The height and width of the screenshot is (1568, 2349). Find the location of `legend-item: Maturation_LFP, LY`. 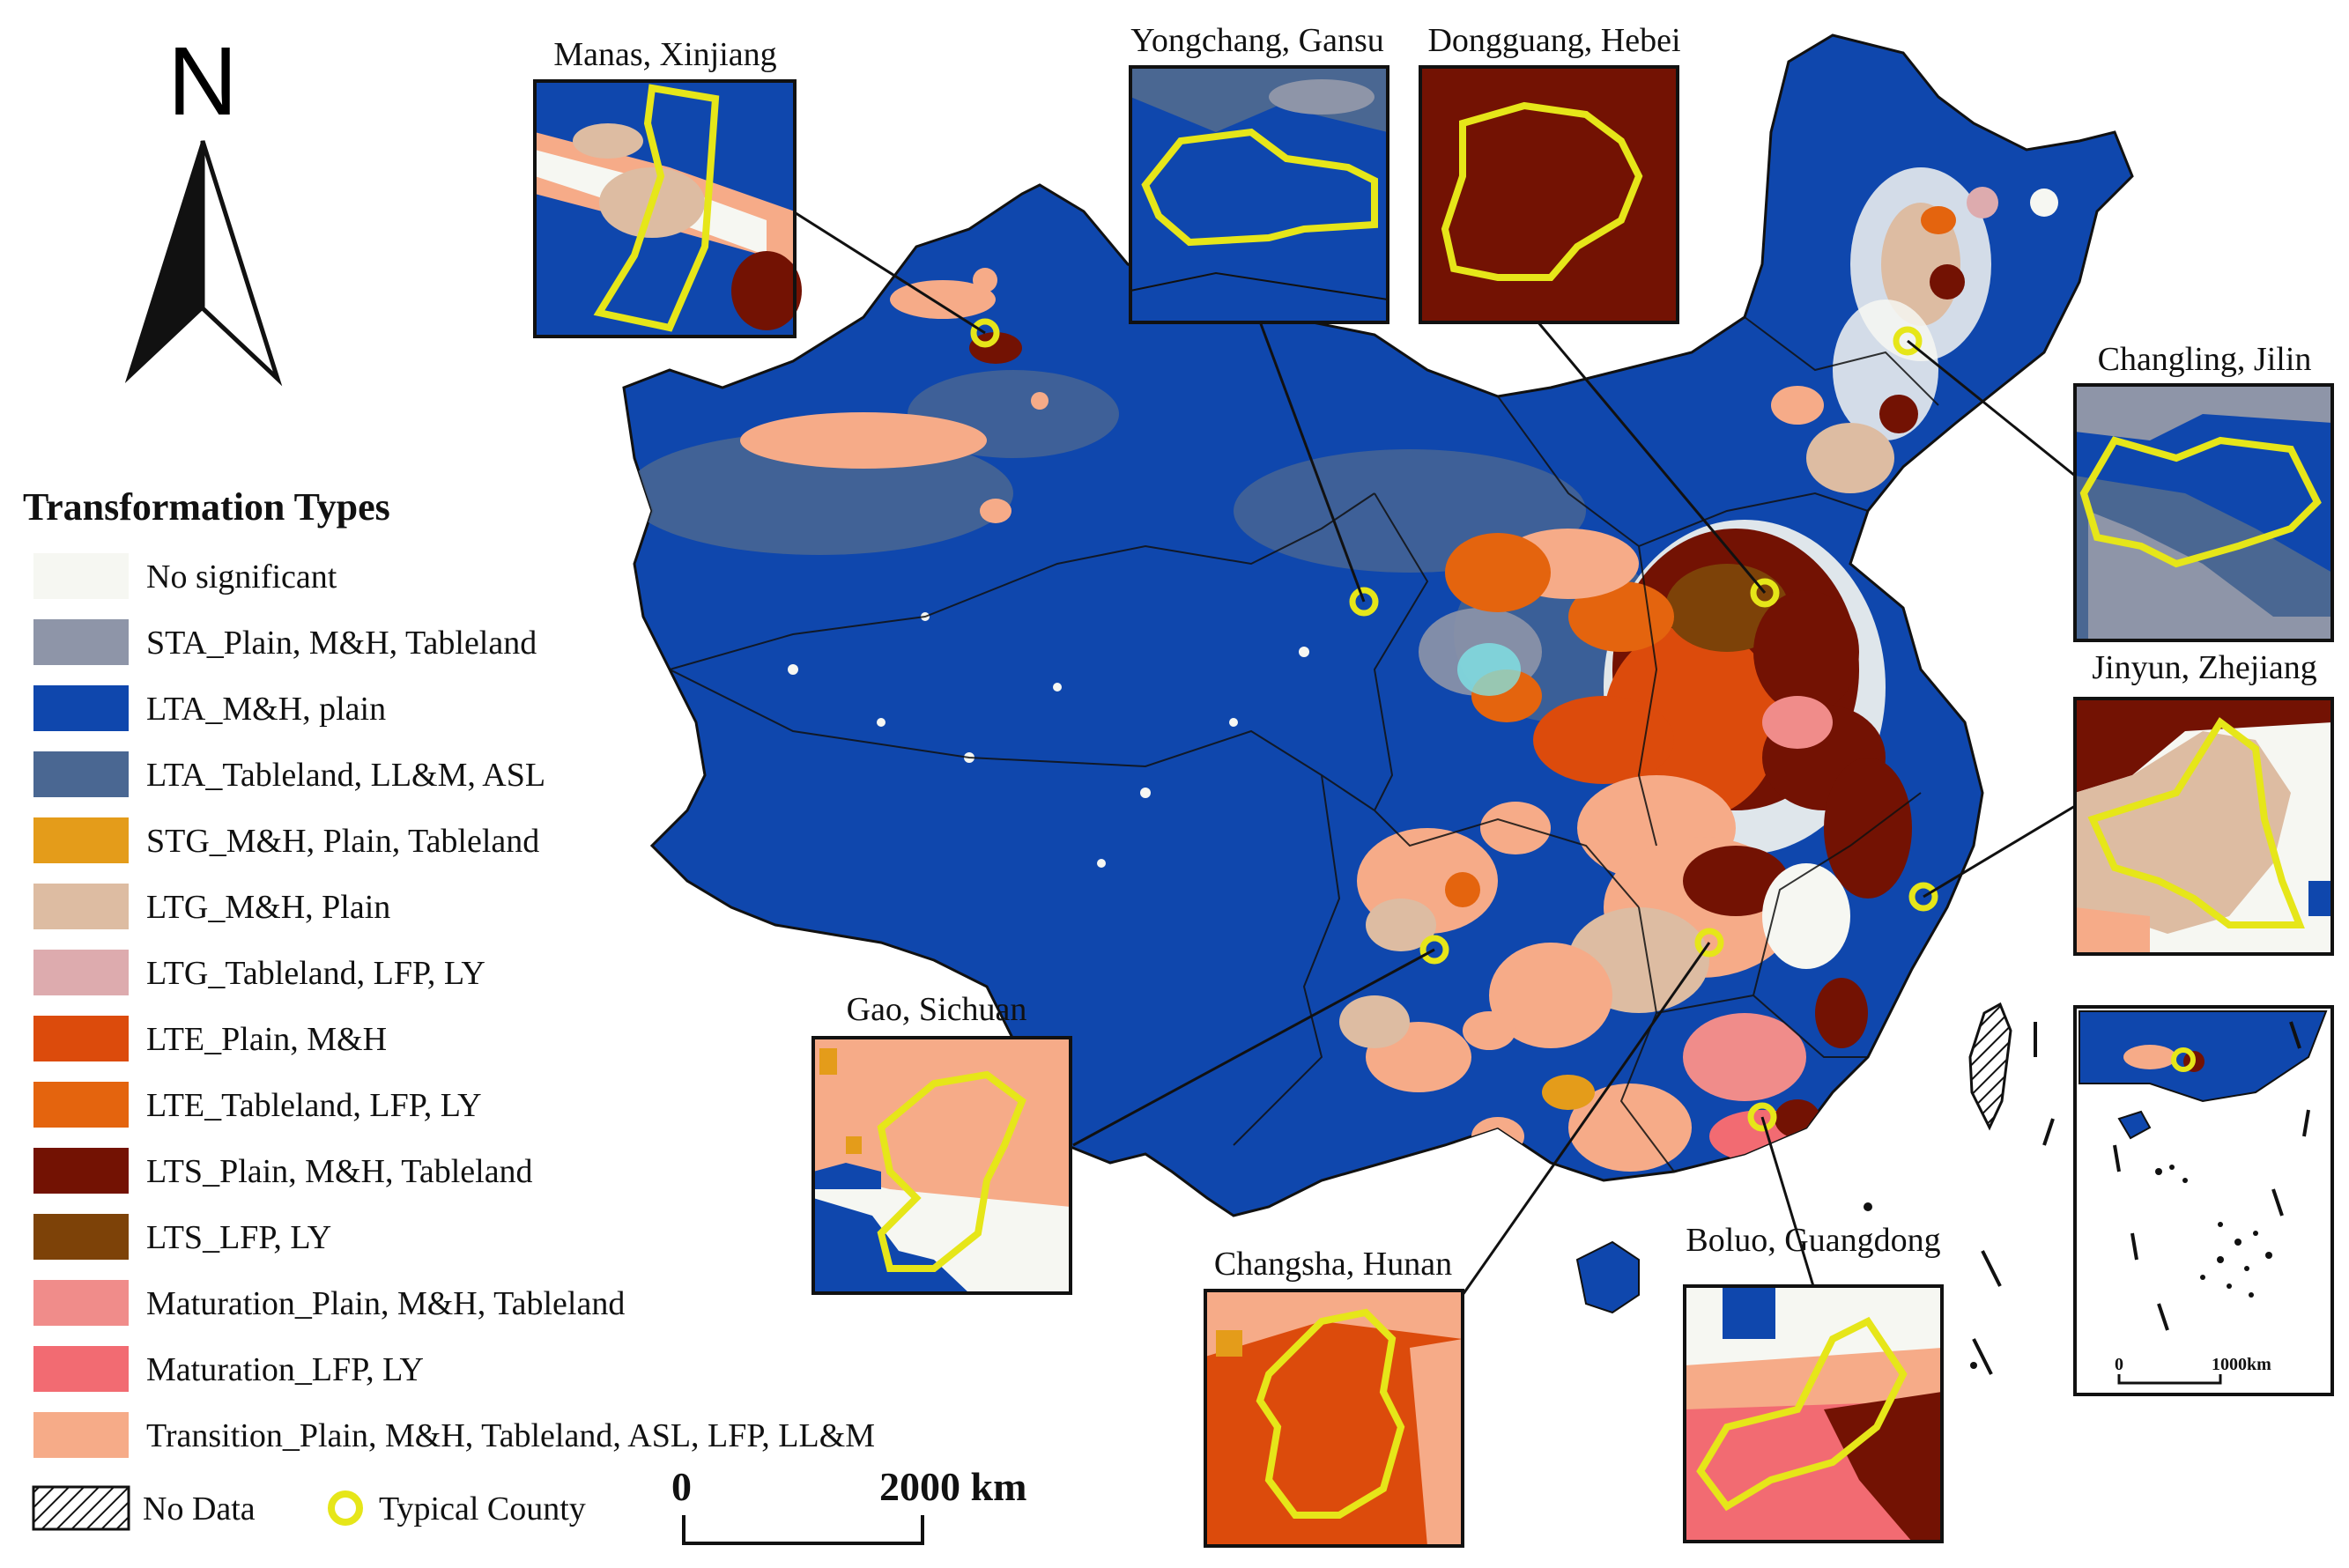

legend-item: Maturation_LFP, LY is located at coordinates (228, 1369).